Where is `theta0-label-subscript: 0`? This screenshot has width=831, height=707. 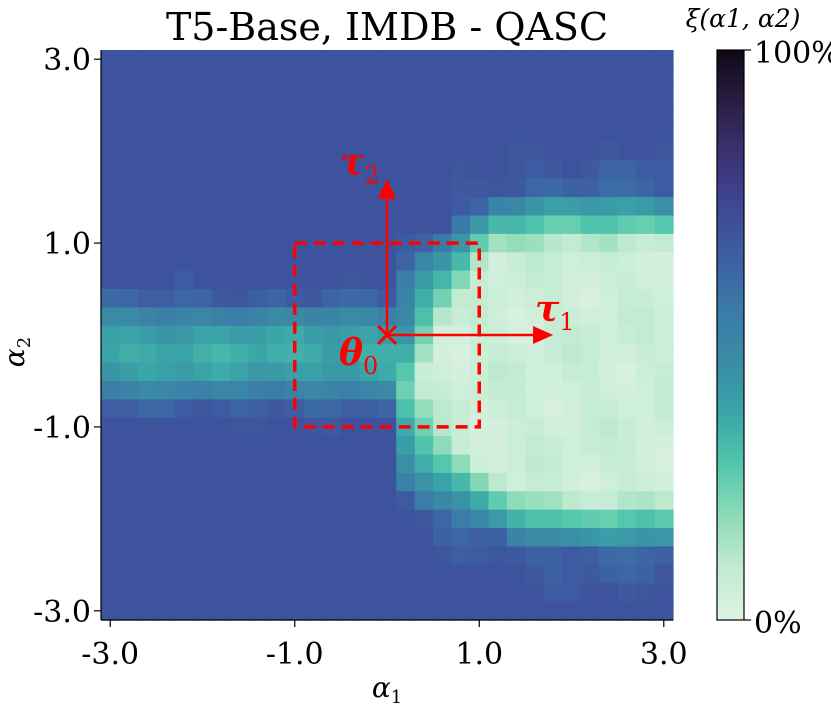 theta0-label-subscript: 0 is located at coordinates (370, 366).